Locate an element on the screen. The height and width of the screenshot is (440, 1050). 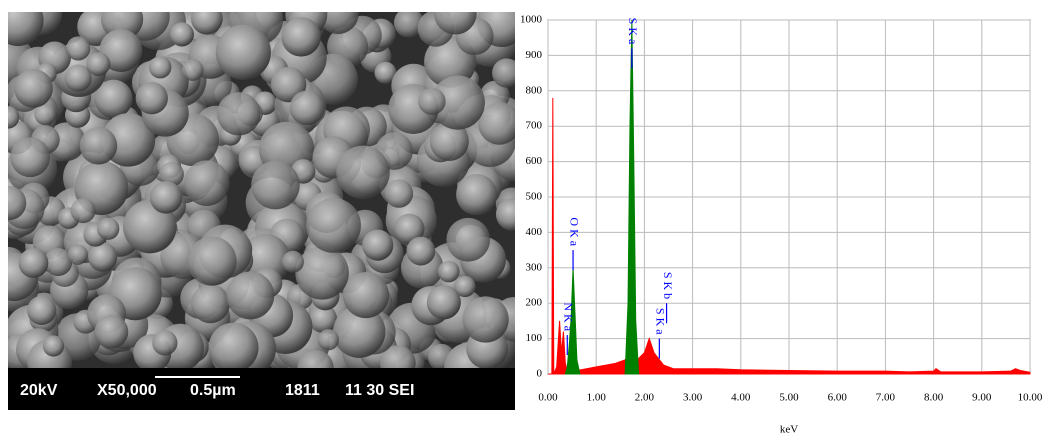
x-tick-label: 1.00 is located at coordinates (597, 398).